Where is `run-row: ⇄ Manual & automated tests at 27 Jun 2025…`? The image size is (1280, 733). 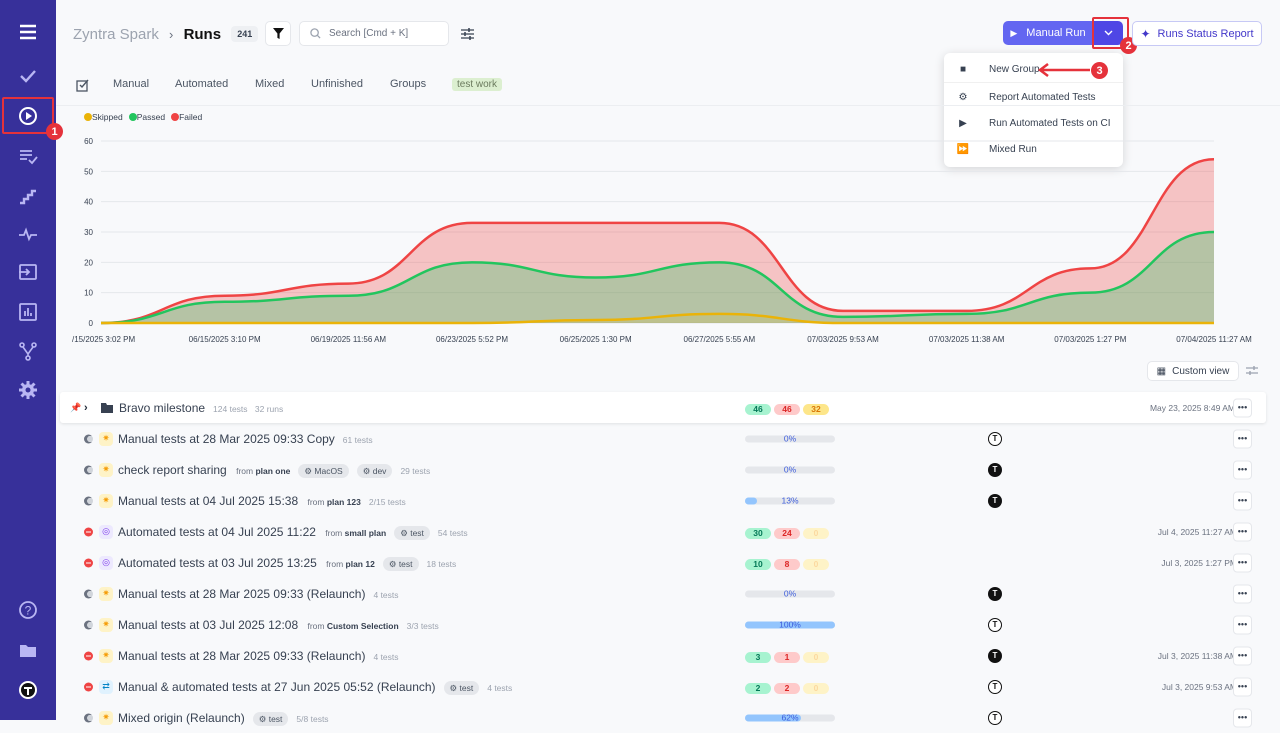 run-row: ⇄ Manual & automated tests at 27 Jun 2025… is located at coordinates (670, 686).